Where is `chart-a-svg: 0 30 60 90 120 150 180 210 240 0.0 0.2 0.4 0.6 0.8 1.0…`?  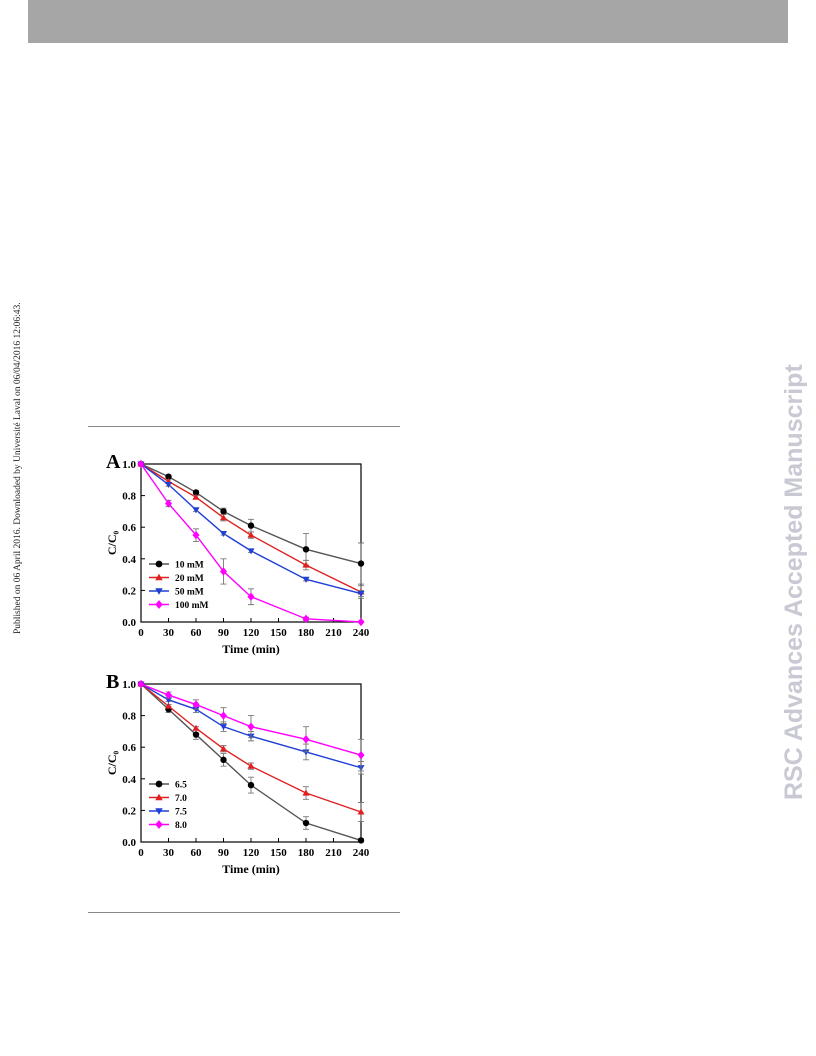 chart-a-svg: 0 30 60 90 120 150 180 210 240 0.0 0.2 0.4 0.6 0.8 1.0… is located at coordinates (237, 553).